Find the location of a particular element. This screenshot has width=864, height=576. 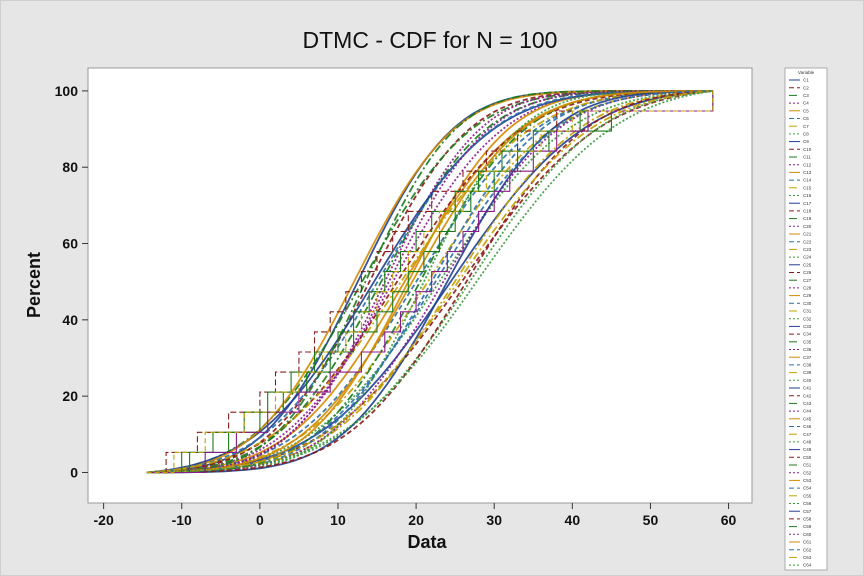

y-axis-ticks: 0 20 40 60 80 100 is located at coordinates (71, 281).